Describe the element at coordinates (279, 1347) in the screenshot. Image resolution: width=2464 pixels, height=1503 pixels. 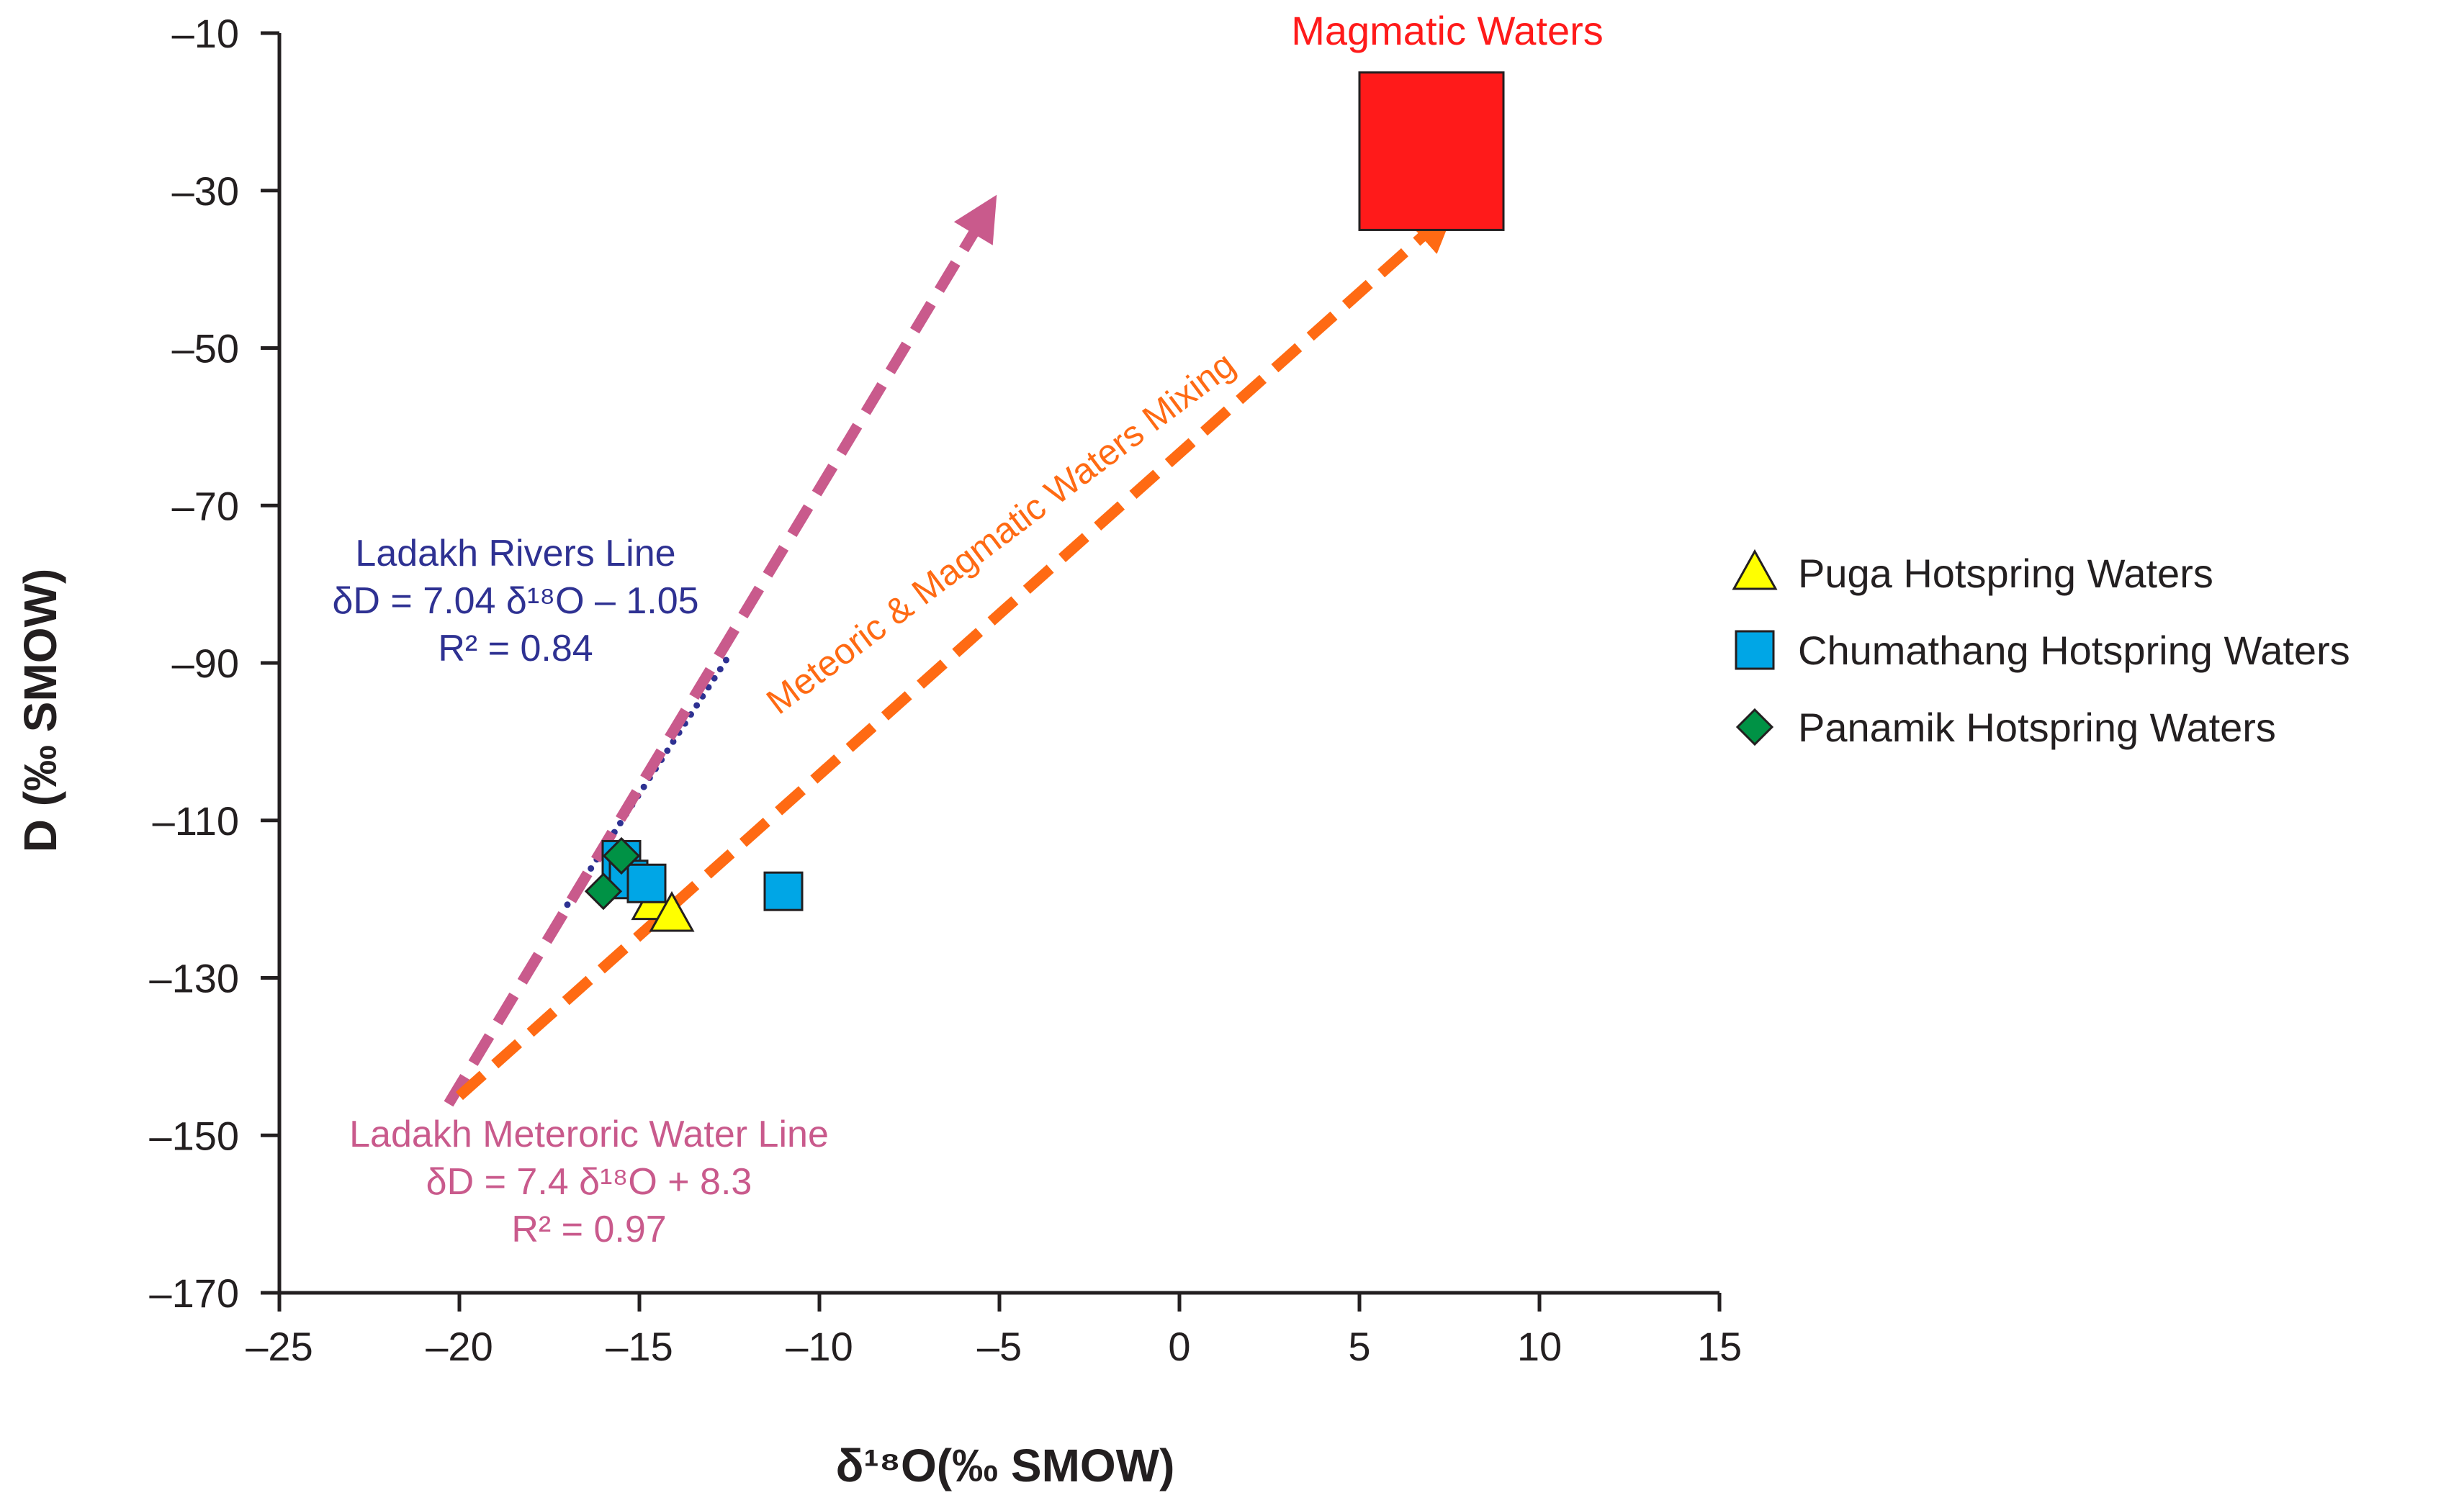
I see `x-tick-label: –25` at that location.